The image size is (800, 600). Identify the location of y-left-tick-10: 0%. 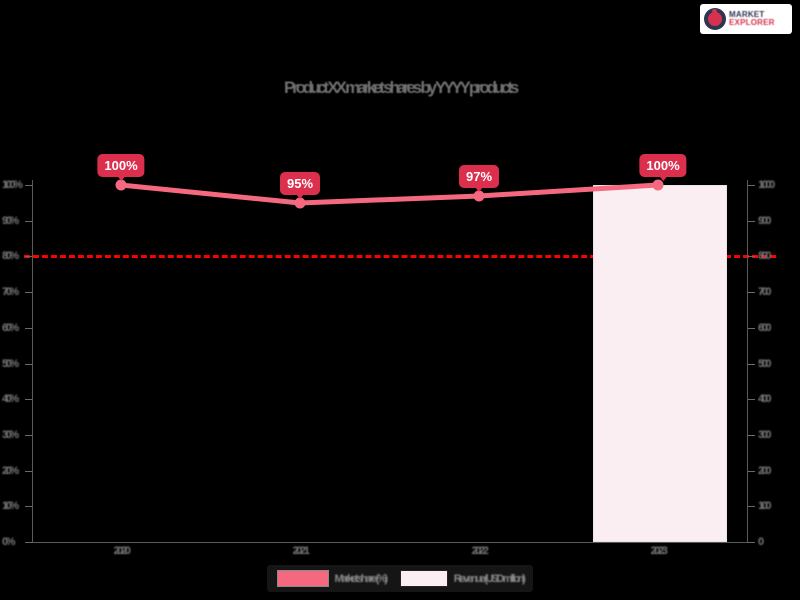
(9, 542).